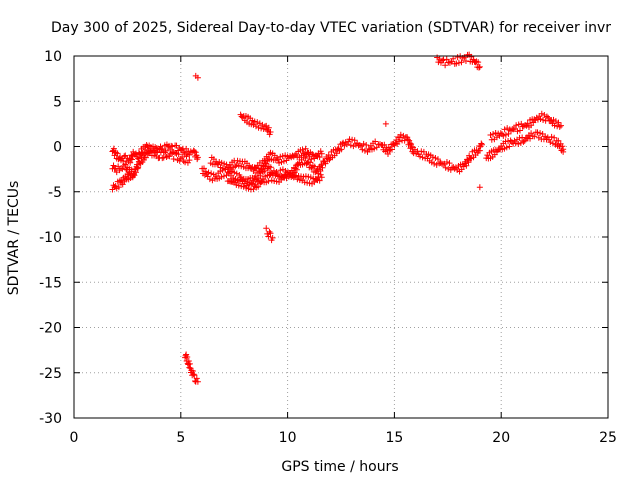 Image resolution: width=640 pixels, height=480 pixels. Describe the element at coordinates (57, 148) in the screenshot. I see `y-tick-label: 0` at that location.